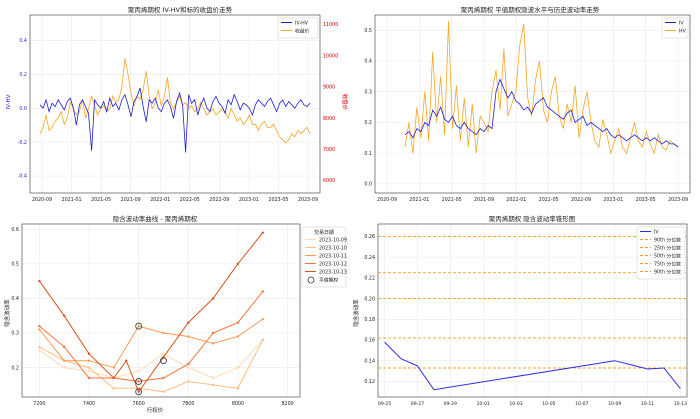 This screenshot has height=419, width=700. Describe the element at coordinates (384, 404) in the screenshot. I see `x-tick-label: 09-25` at that location.